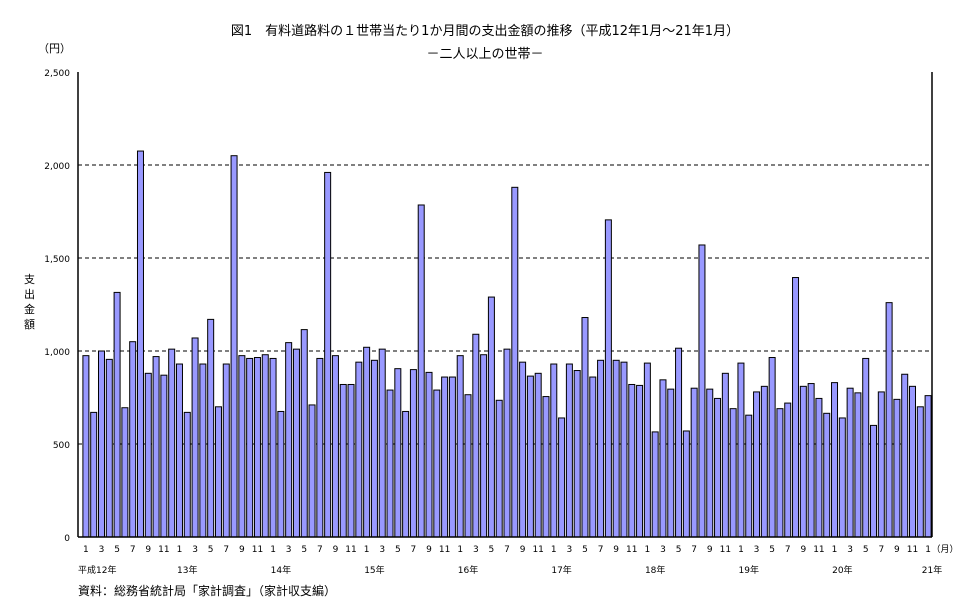 Image resolution: width=970 pixels, height=604 pixels. I want to click on year-label: 17年, so click(561, 570).